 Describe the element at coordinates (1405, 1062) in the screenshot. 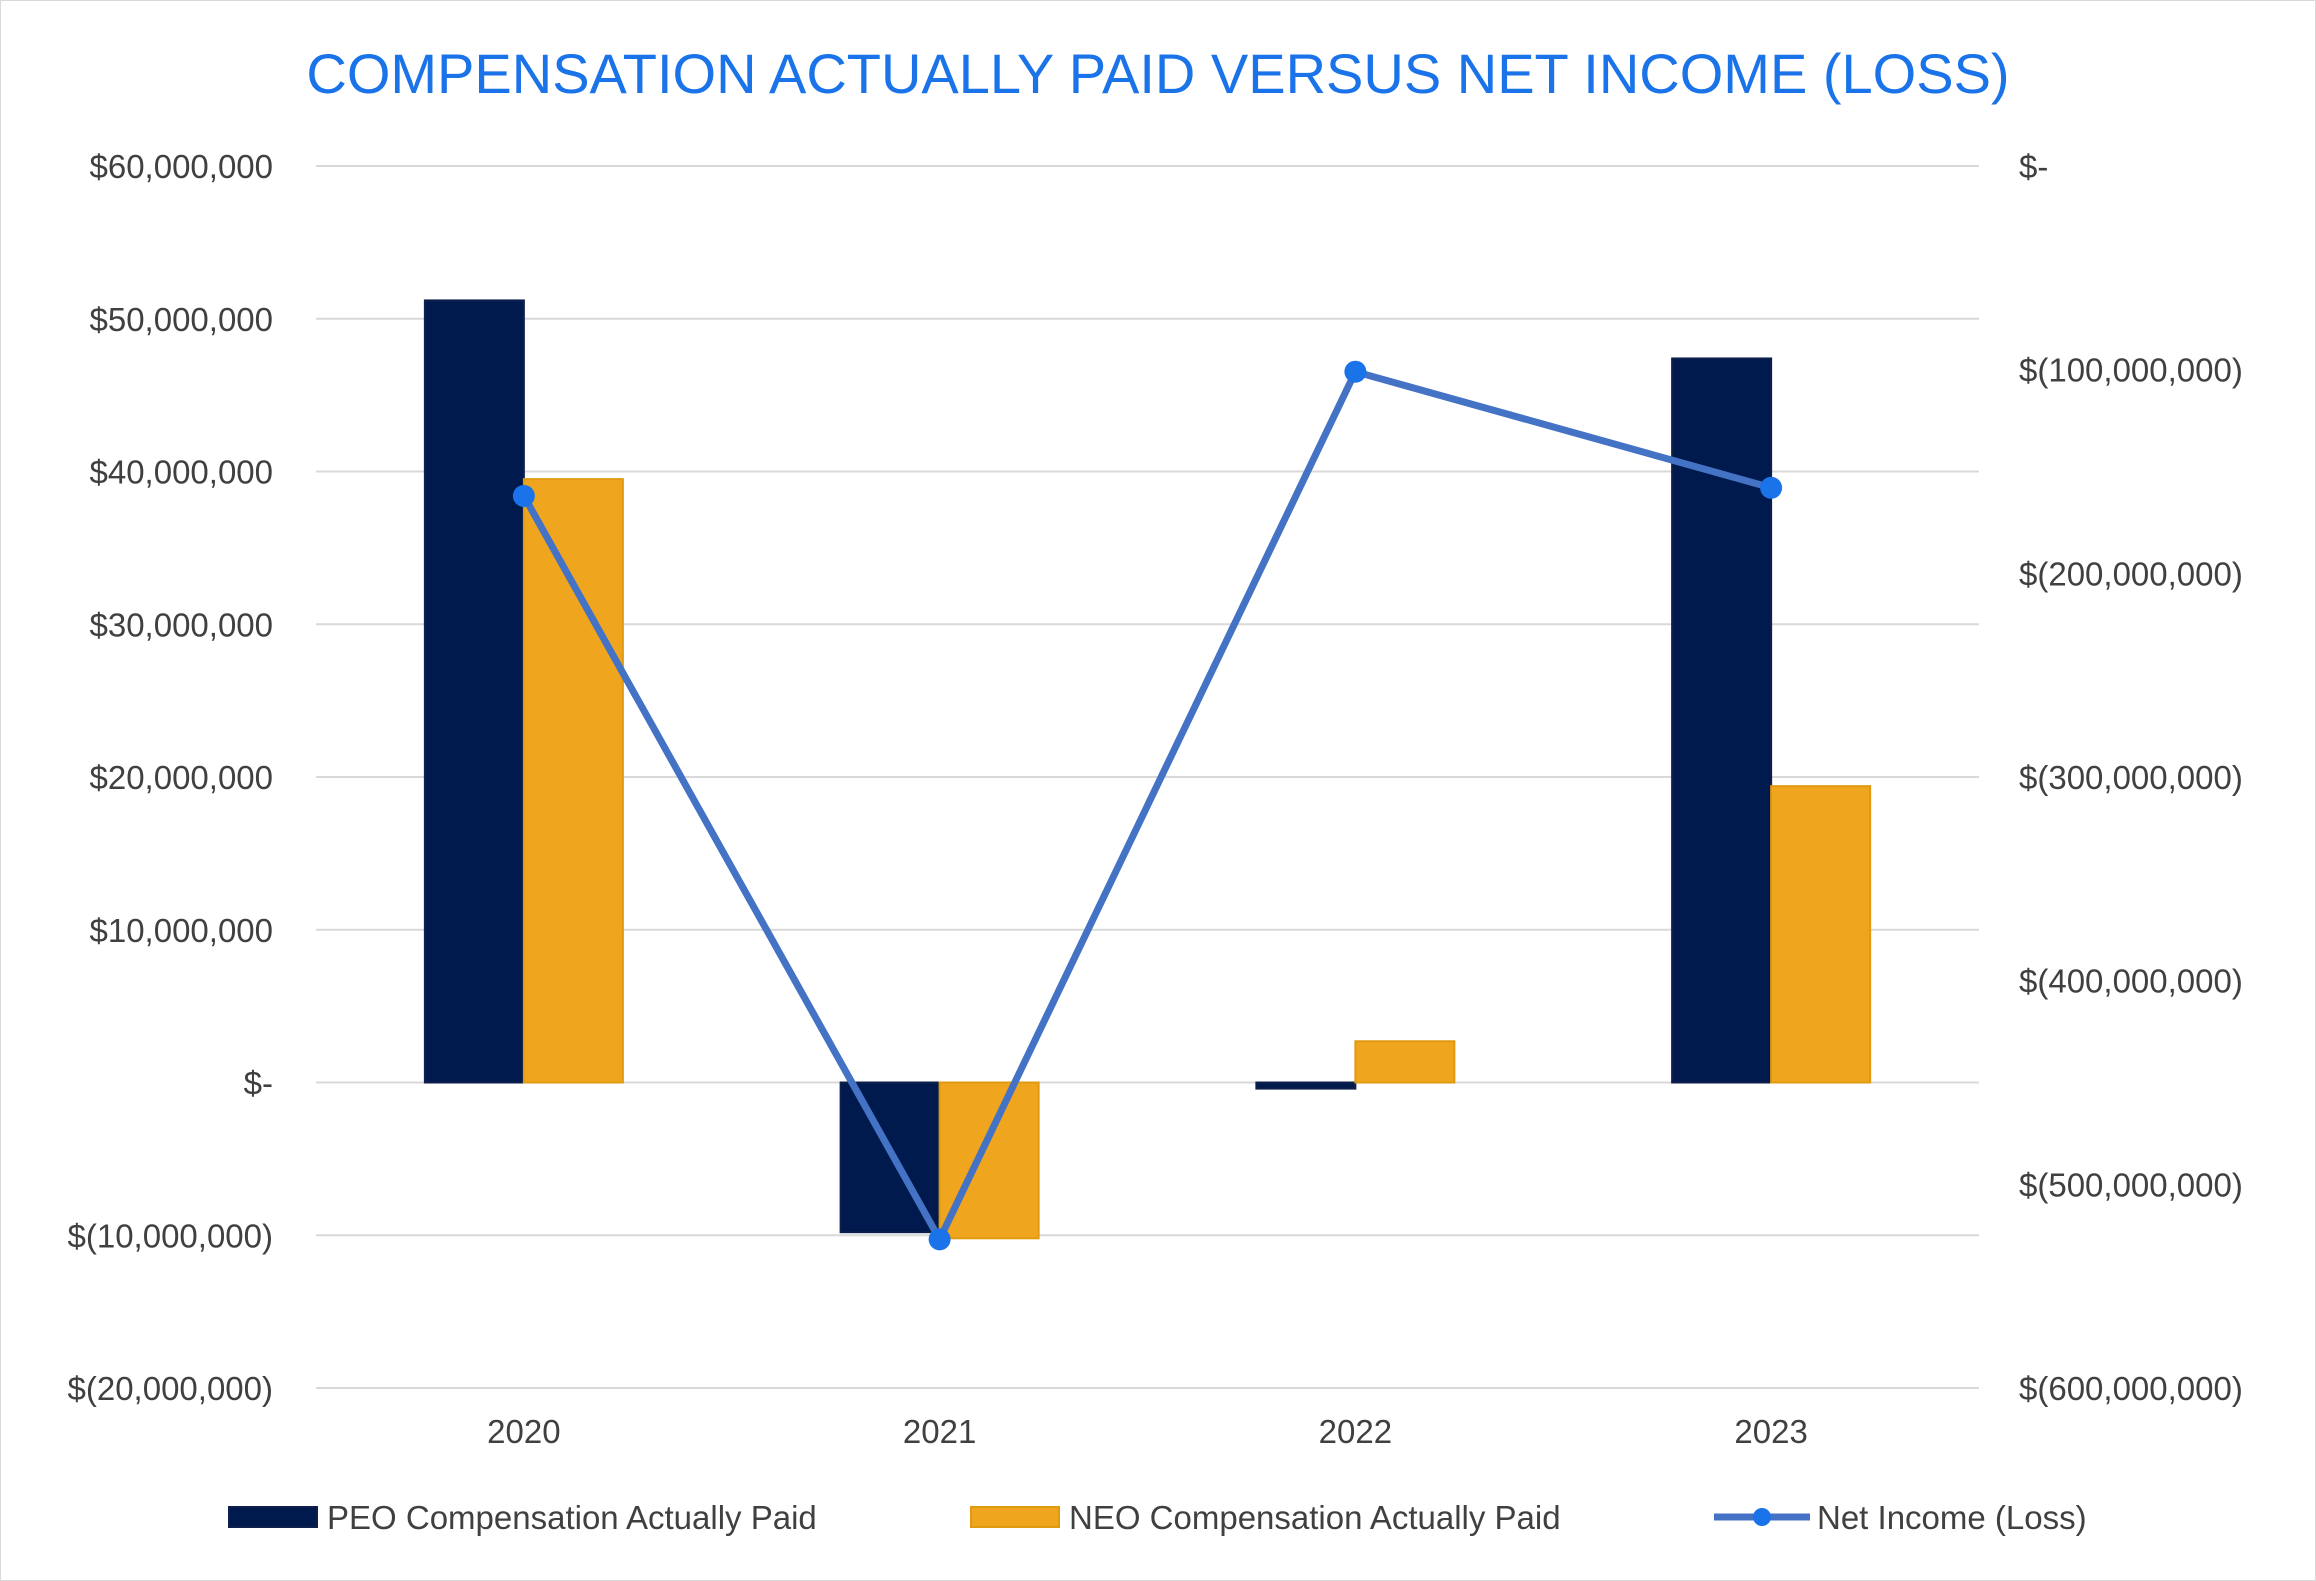

I see `bar-neo-2022` at that location.